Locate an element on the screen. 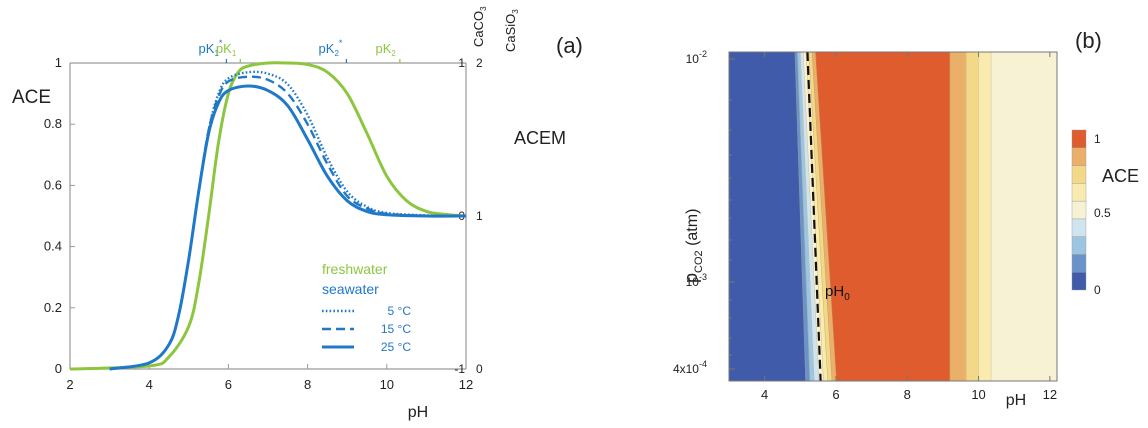  legend: freshwater seawater 5 °C 15 °C 25 °C is located at coordinates (366, 307).